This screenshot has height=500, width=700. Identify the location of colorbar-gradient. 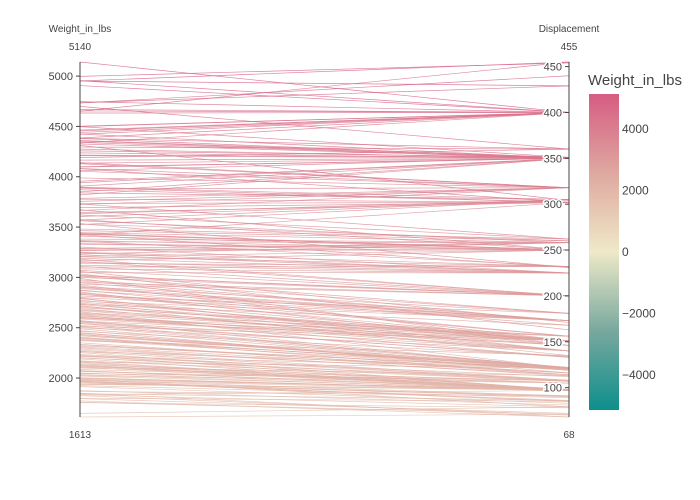
(604, 252).